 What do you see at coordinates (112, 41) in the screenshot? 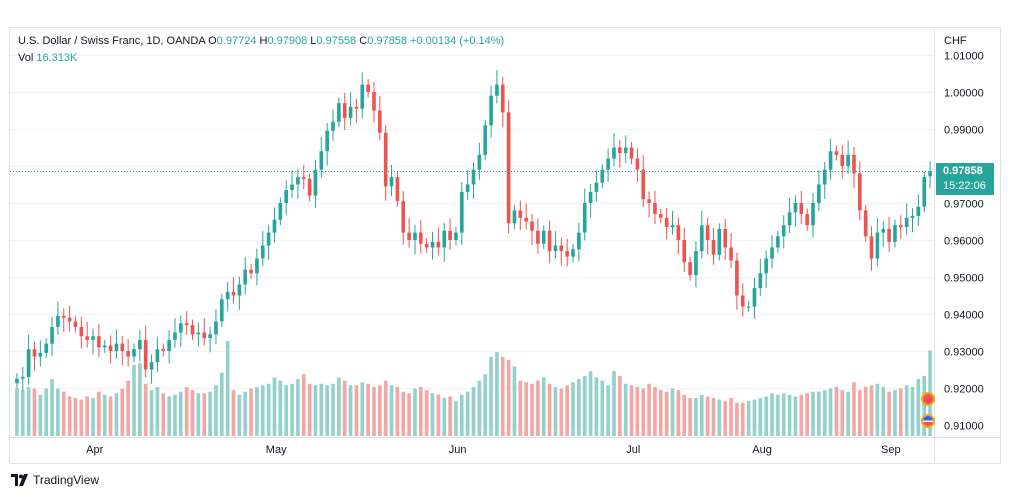
I see `symbol-name: U.S. Dollar / Swiss Franc, 1D, OANDA` at bounding box center [112, 41].